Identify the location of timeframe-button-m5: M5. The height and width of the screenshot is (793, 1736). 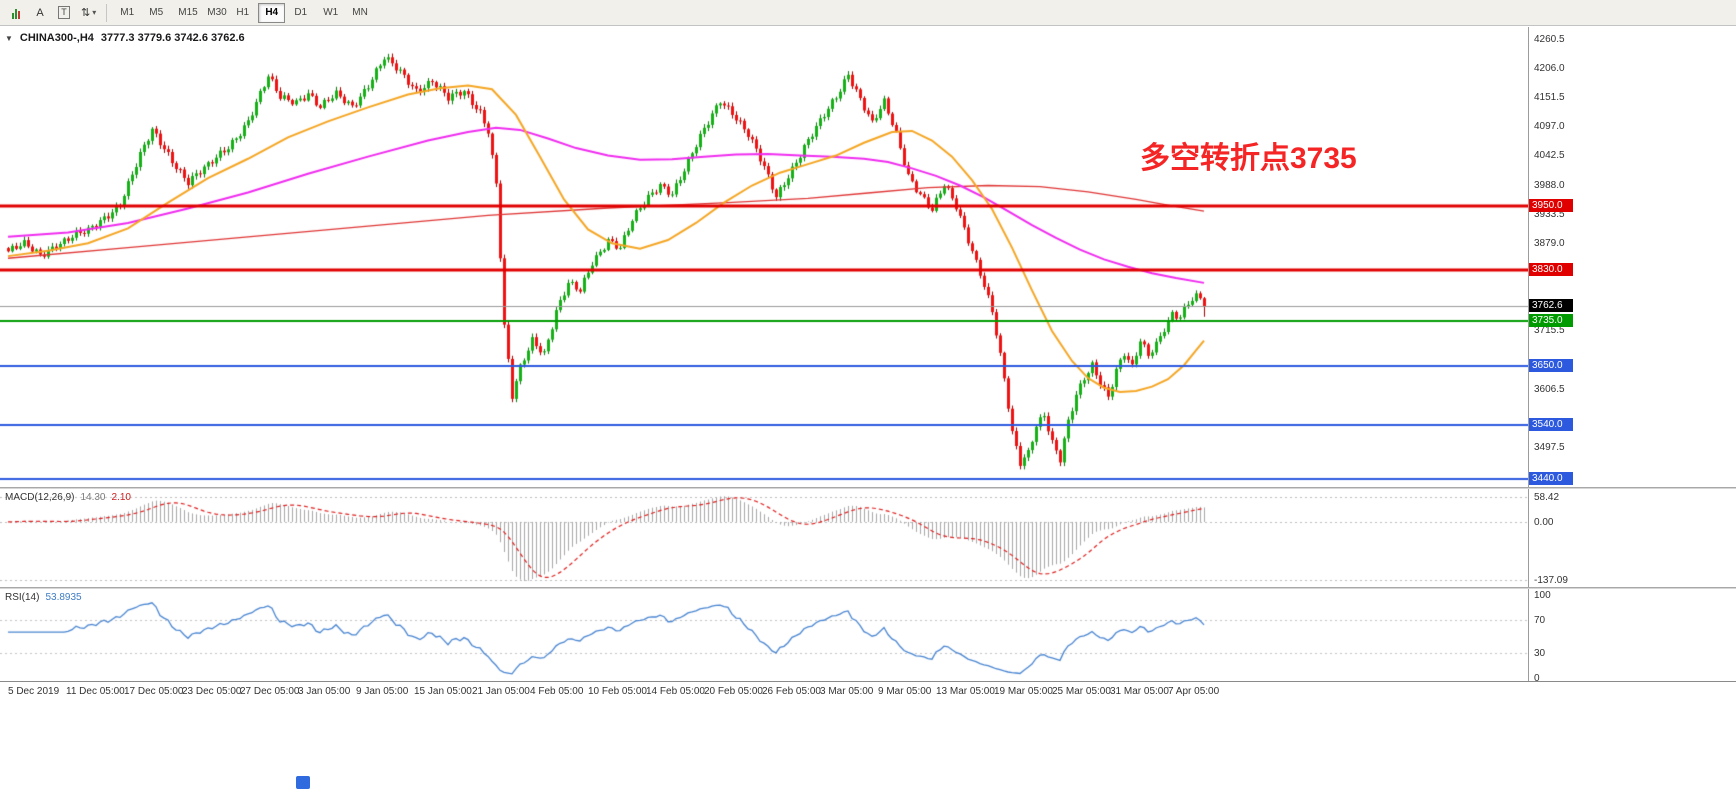
(155, 13).